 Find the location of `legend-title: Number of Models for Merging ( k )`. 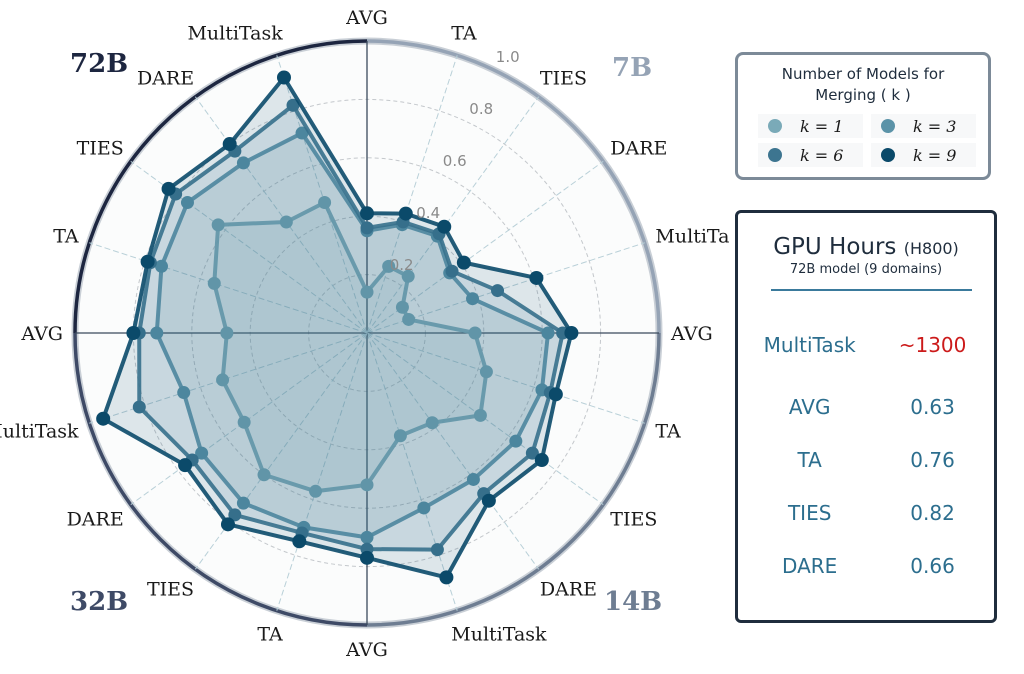

legend-title: Number of Models for Merging ( k ) is located at coordinates (863, 85).